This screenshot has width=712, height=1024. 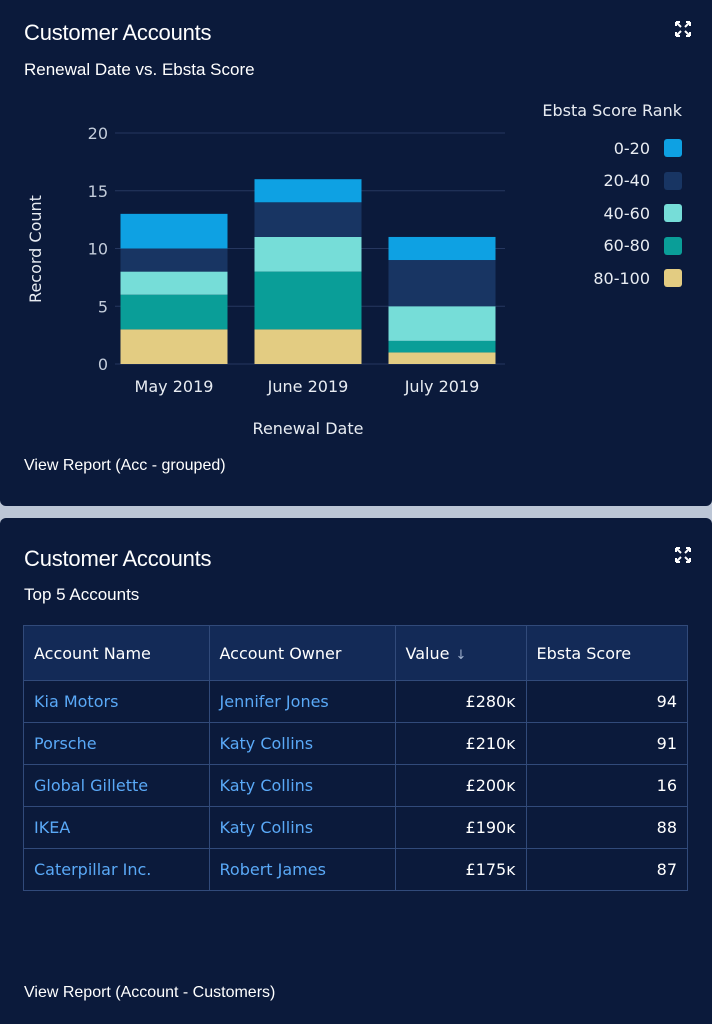 I want to click on x-axis-title: Renewal Date, so click(x=308, y=428).